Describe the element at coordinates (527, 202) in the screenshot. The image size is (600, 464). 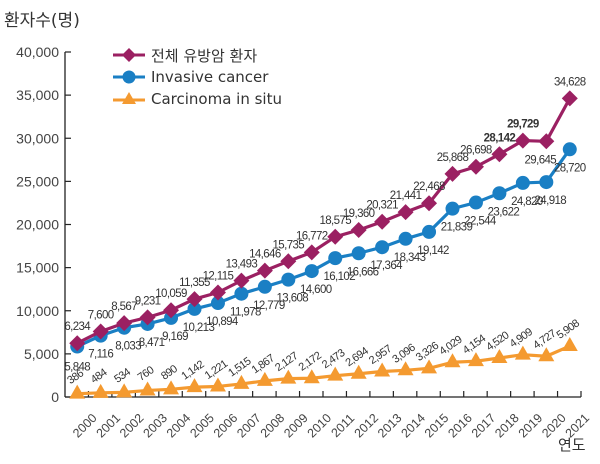
I see `data-label-invasive: 24,820` at that location.